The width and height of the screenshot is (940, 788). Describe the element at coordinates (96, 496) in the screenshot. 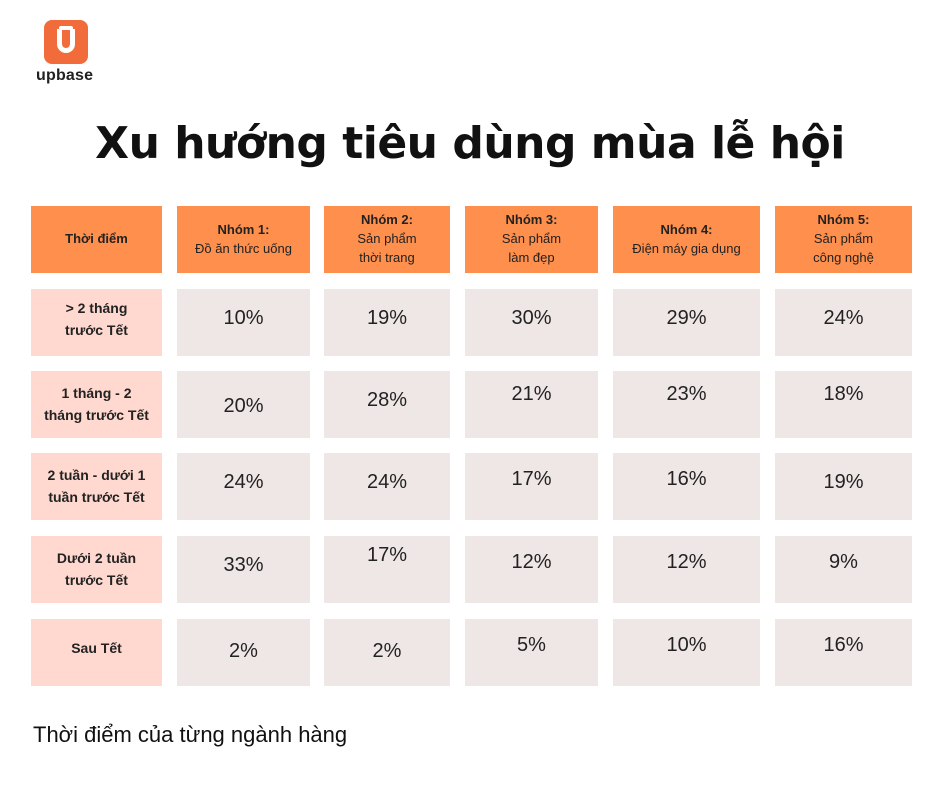

I see `row-label-line: tuần trước Tết` at that location.